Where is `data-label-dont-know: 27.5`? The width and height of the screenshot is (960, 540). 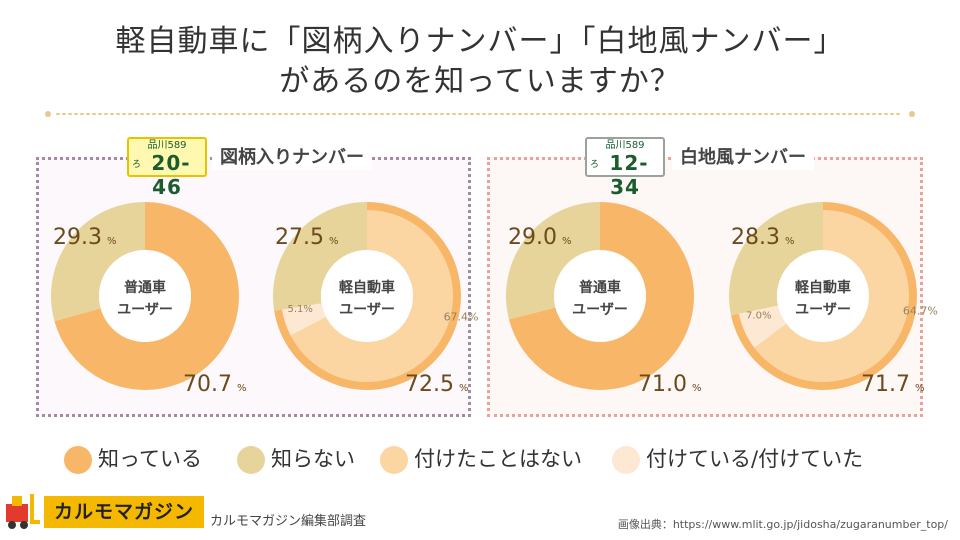
data-label-dont-know: 27.5 is located at coordinates (299, 237).